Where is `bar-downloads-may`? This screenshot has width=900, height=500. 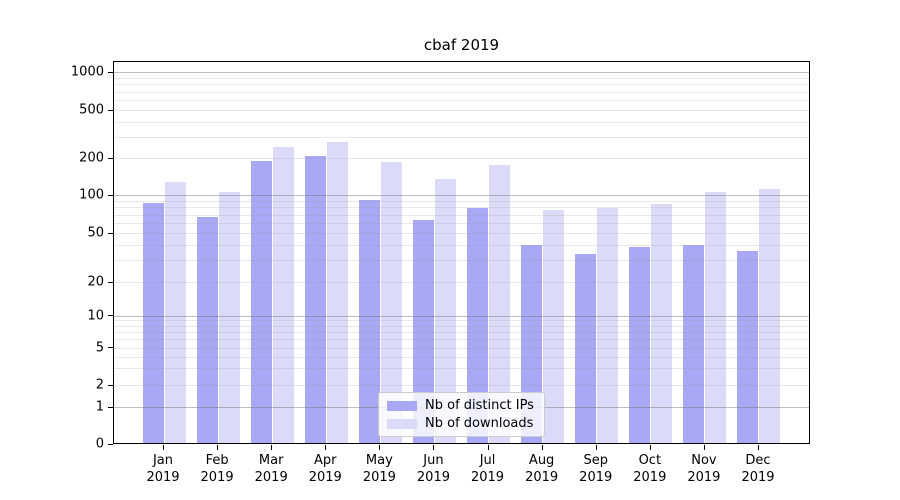
bar-downloads-may is located at coordinates (391, 302).